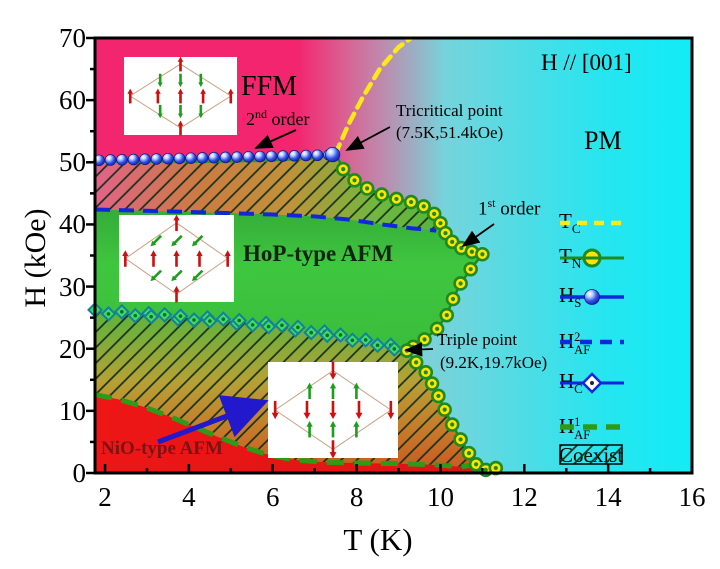 Image resolution: width=720 pixels, height=569 pixels. I want to click on first-order-sup: st, so click(491, 203).